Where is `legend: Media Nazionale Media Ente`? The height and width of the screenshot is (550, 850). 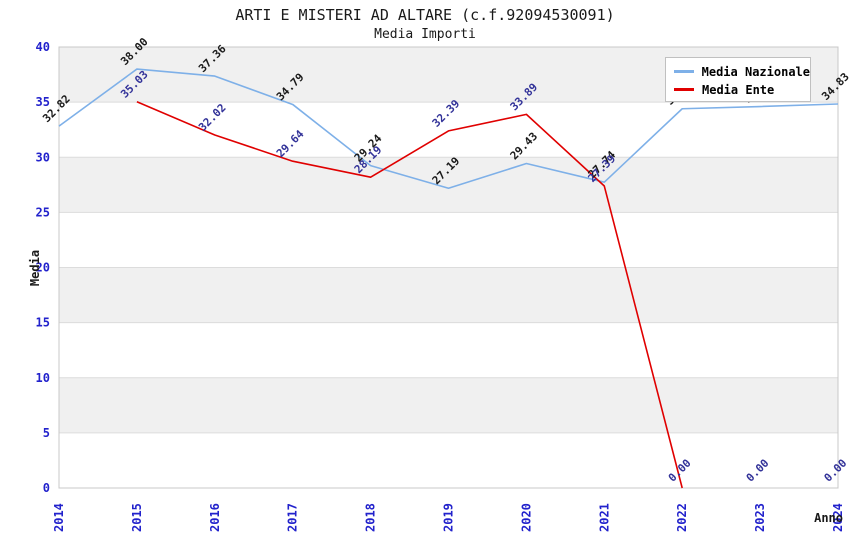 legend: Media Nazionale Media Ente is located at coordinates (738, 79).